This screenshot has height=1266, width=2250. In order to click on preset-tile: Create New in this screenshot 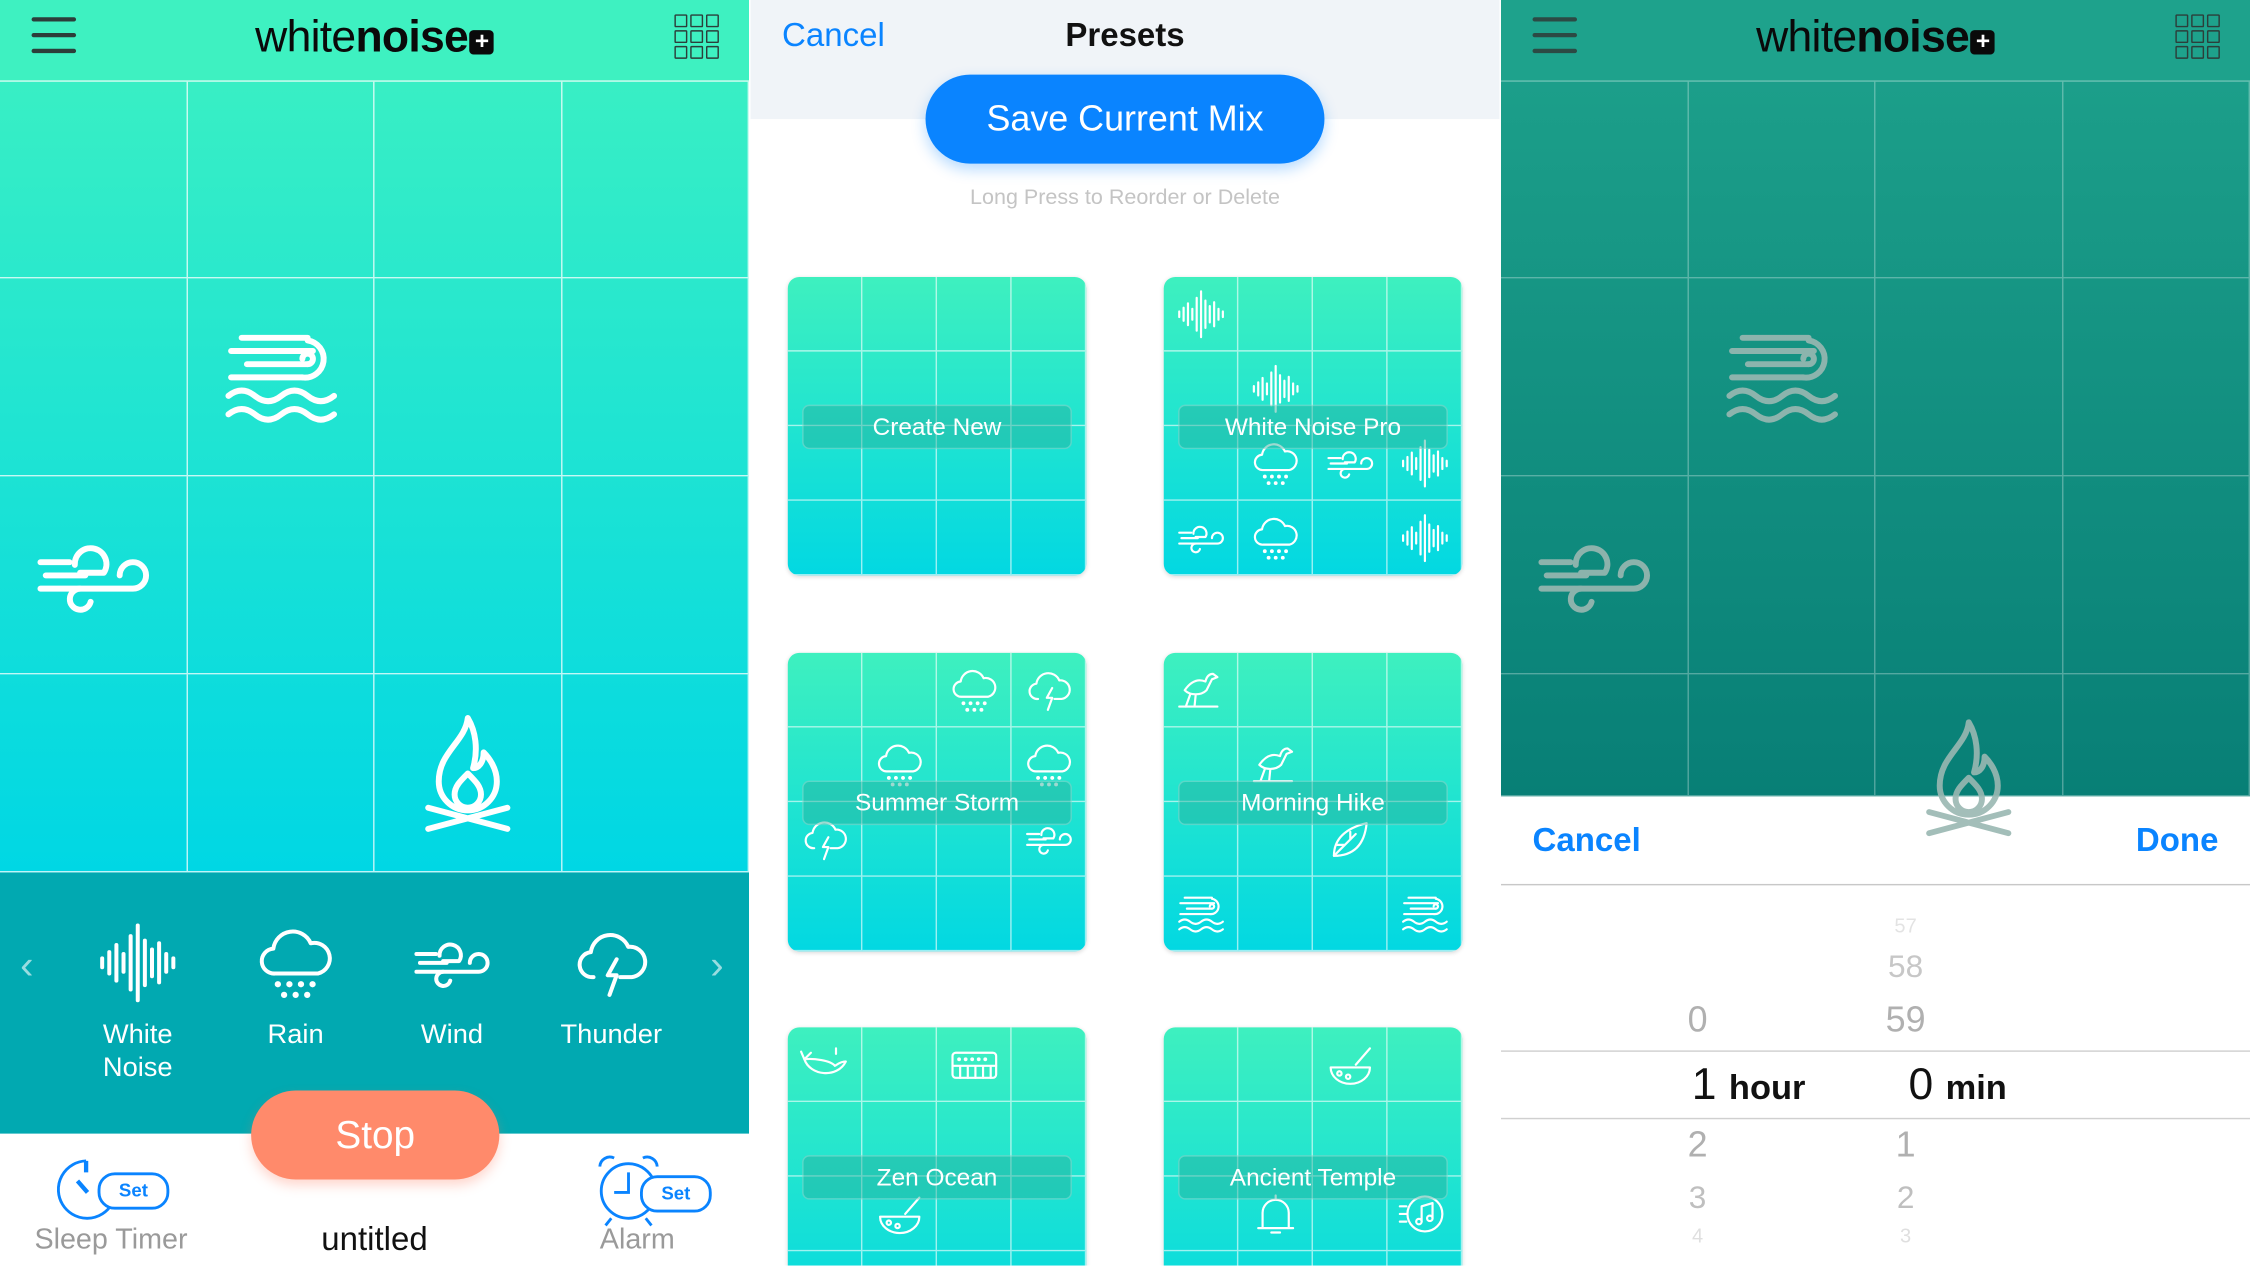, I will do `click(937, 426)`.